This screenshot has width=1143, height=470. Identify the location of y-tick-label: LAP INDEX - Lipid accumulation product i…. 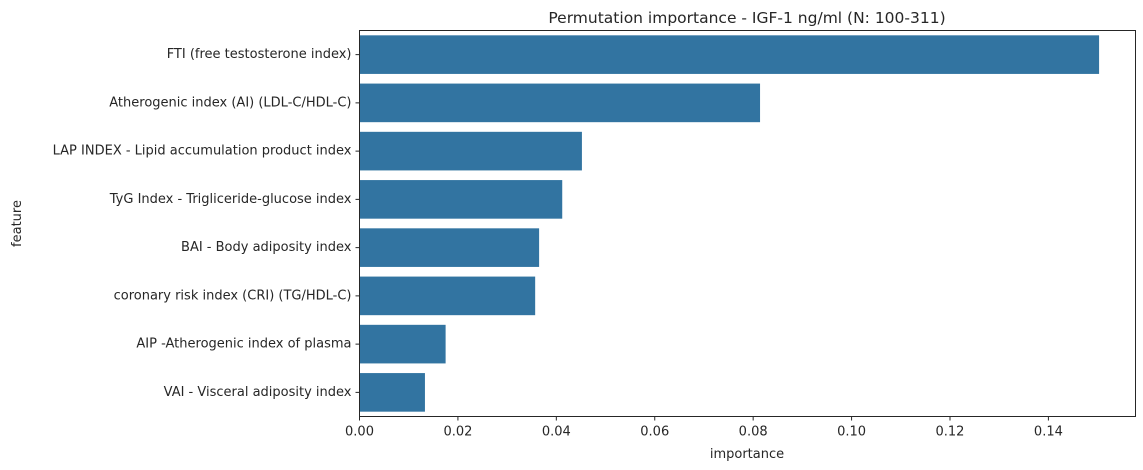
(202, 151).